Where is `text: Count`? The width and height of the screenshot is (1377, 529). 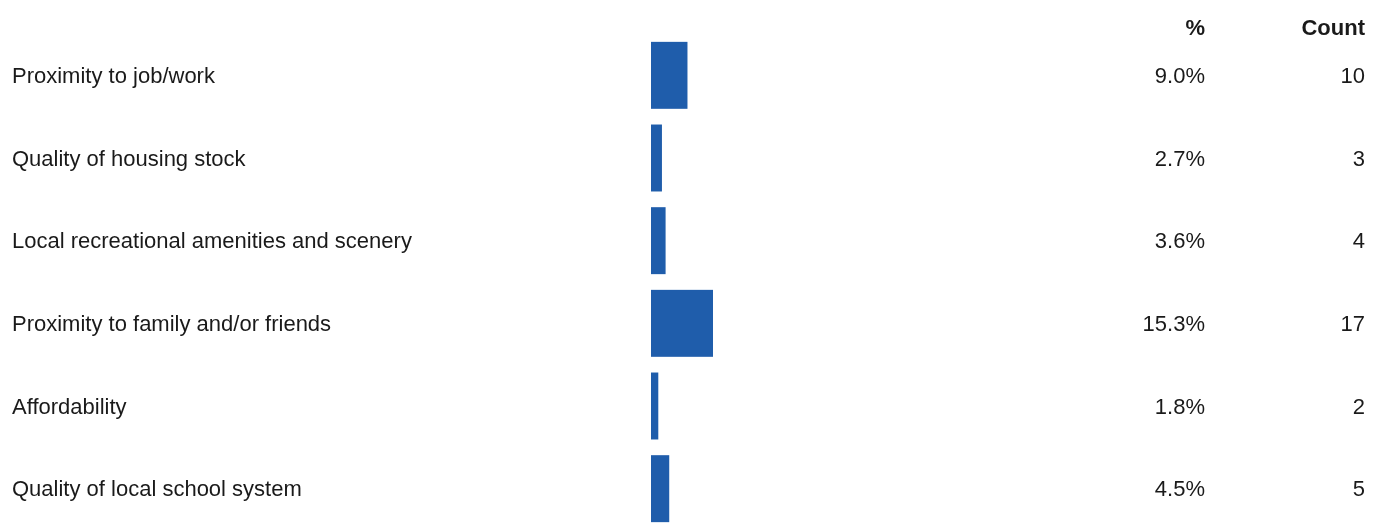
text: Count is located at coordinates (1333, 27).